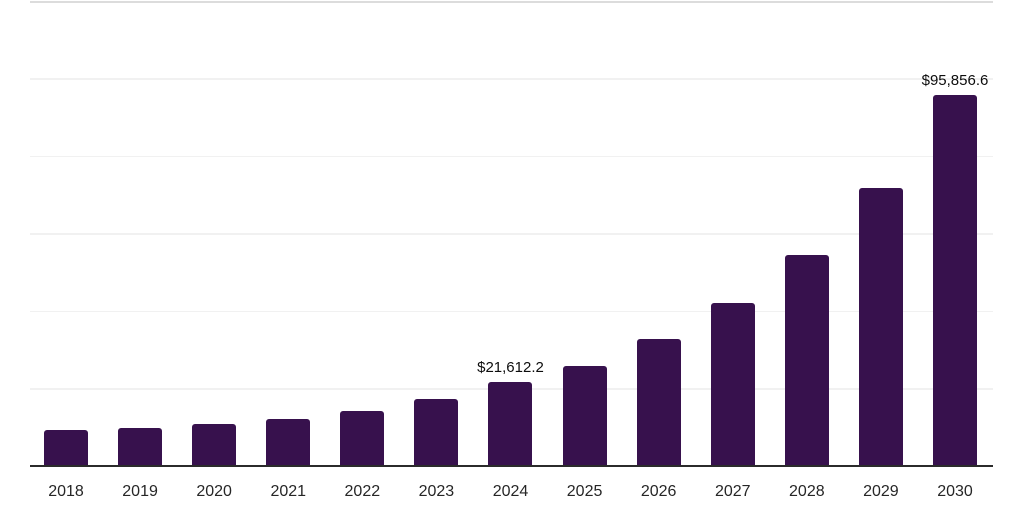 Image resolution: width=1024 pixels, height=512 pixels. I want to click on value-label-2024: $21,612.2, so click(510, 368).